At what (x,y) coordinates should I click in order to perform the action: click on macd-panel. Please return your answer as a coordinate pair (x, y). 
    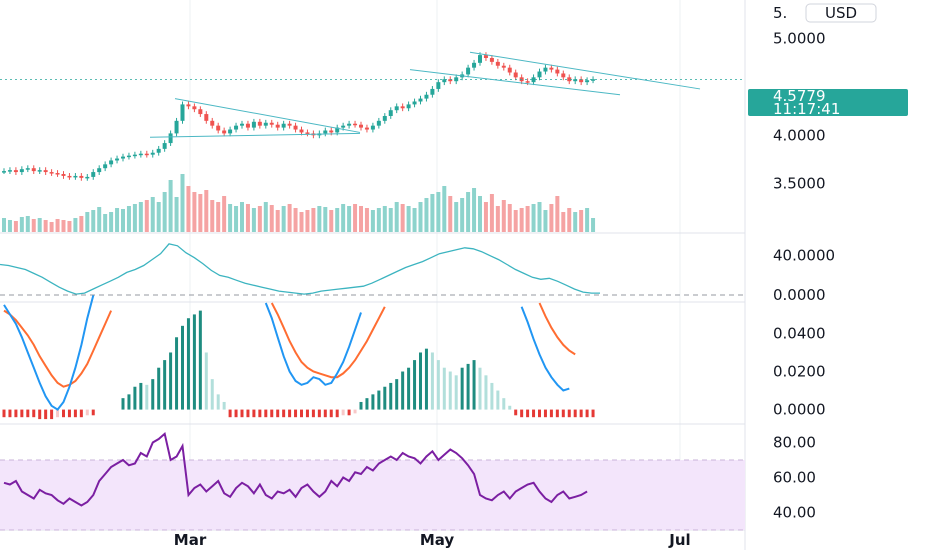
    Looking at the image, I should click on (298, 357).